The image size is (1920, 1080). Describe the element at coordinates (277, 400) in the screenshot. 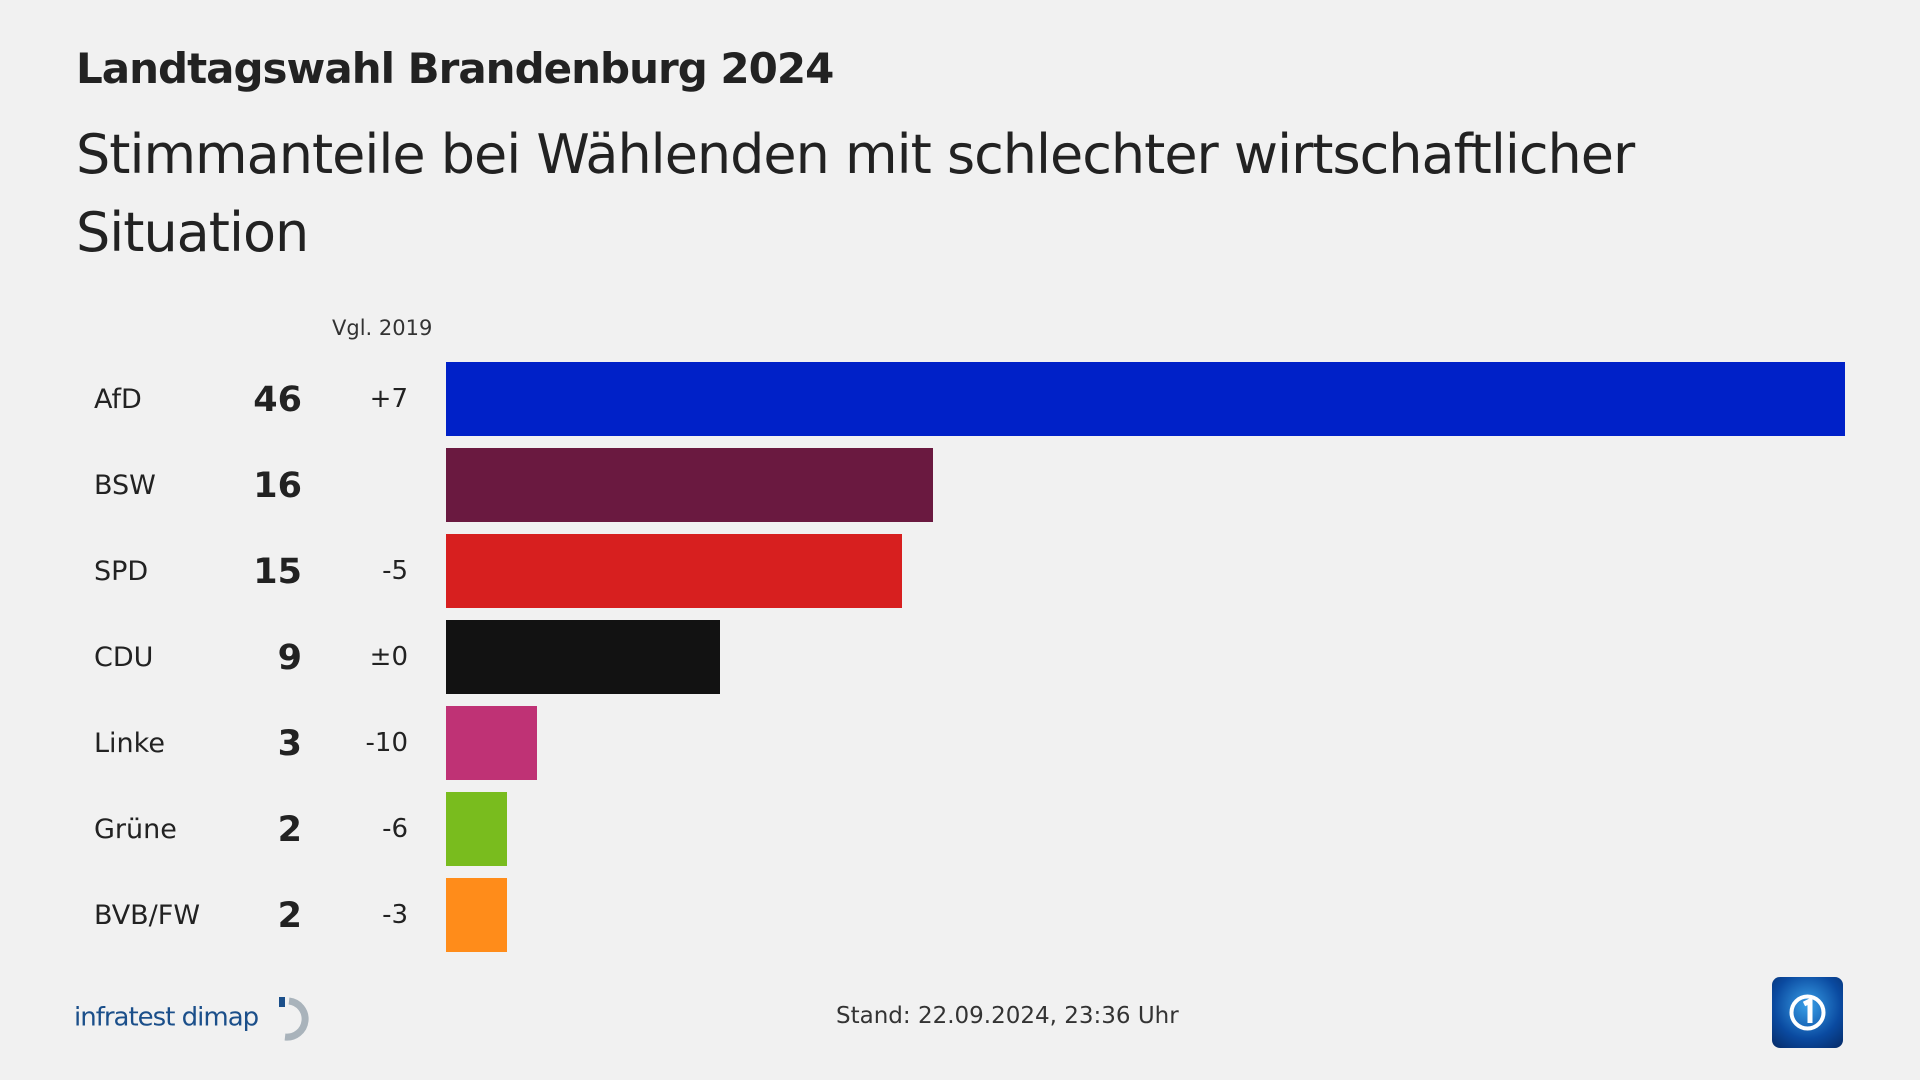

I see `value-label: 46` at that location.